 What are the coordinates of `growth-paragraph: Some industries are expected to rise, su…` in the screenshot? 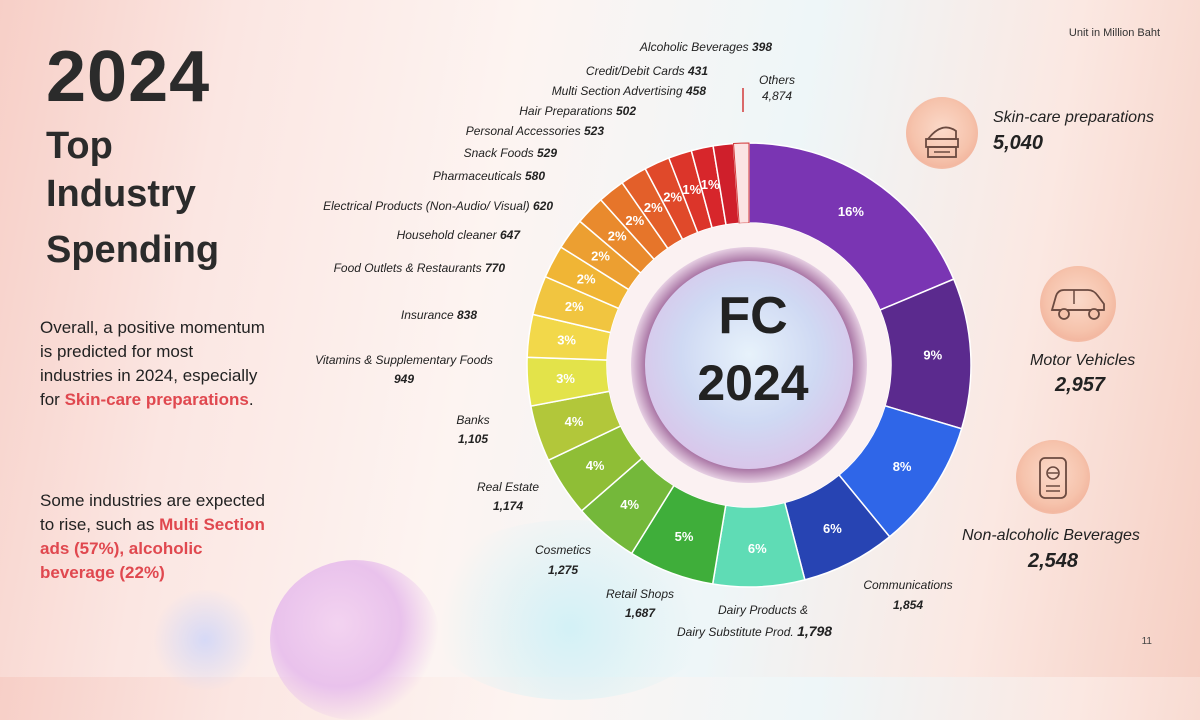 It's located at (155, 537).